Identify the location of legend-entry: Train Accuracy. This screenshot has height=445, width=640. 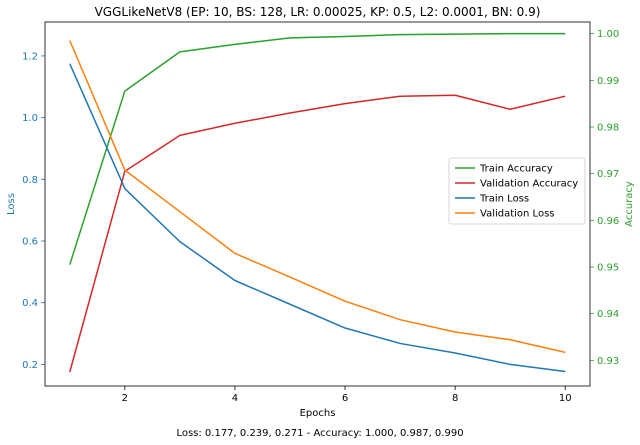
(516, 169).